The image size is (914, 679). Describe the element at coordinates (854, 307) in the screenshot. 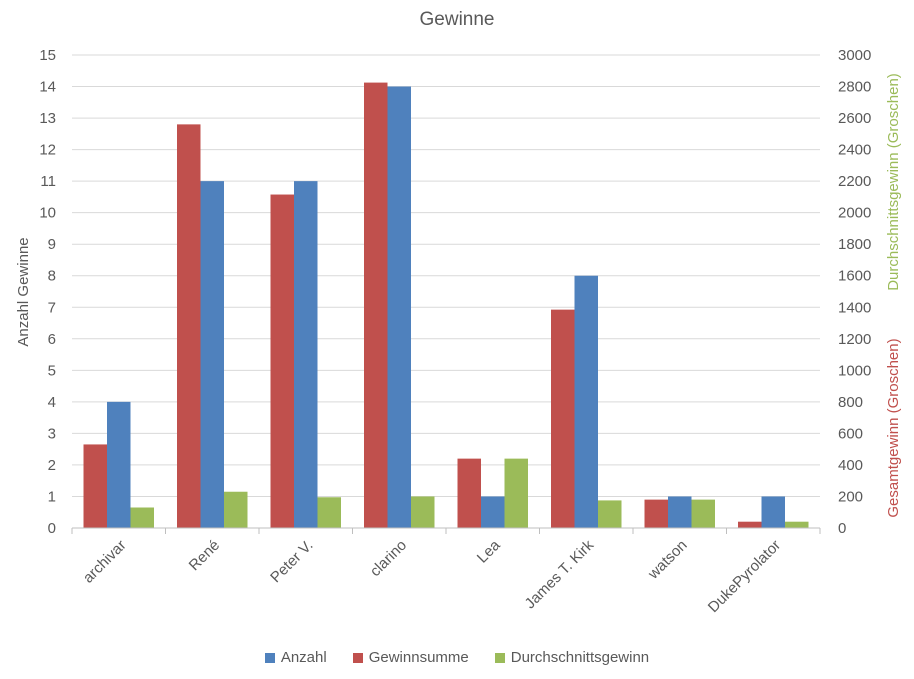

I see `y-right-tick-label: 1400` at that location.